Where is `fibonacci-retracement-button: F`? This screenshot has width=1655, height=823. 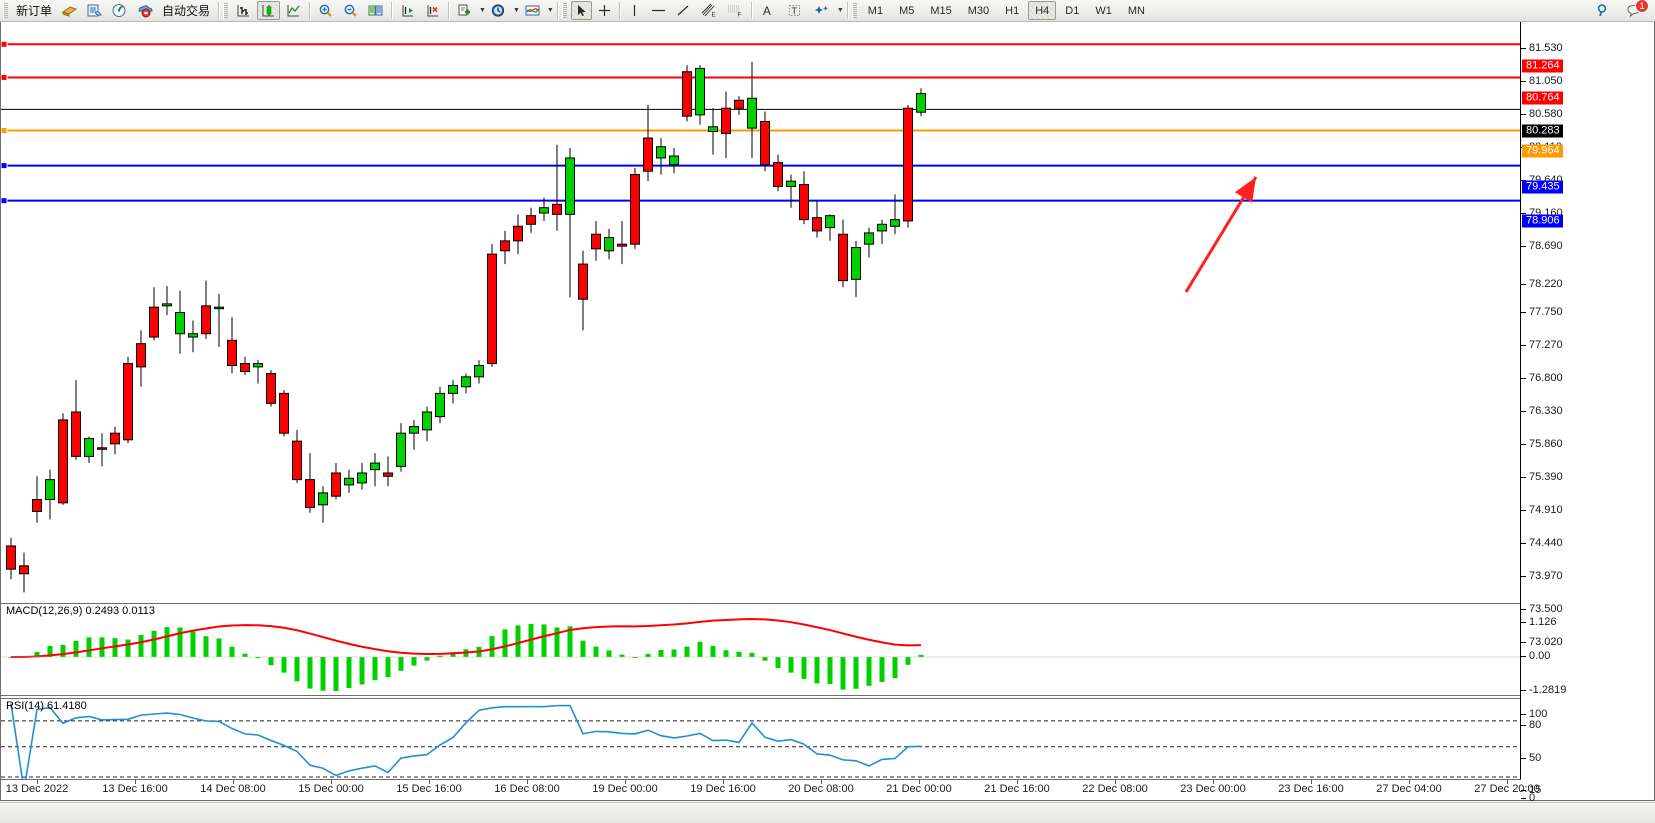
fibonacci-retracement-button: F is located at coordinates (735, 10).